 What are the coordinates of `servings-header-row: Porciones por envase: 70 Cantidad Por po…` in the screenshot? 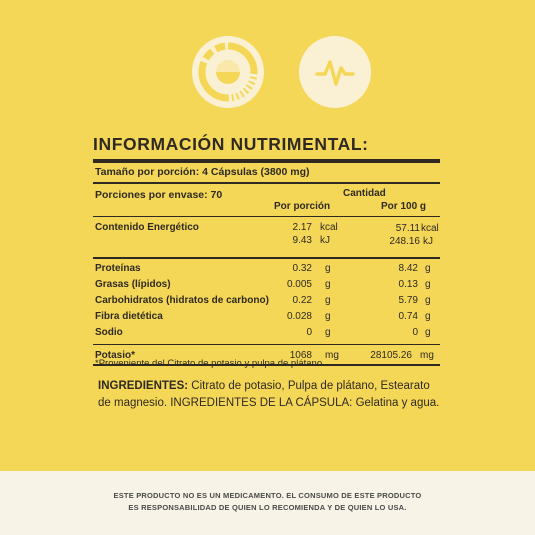 It's located at (266, 200).